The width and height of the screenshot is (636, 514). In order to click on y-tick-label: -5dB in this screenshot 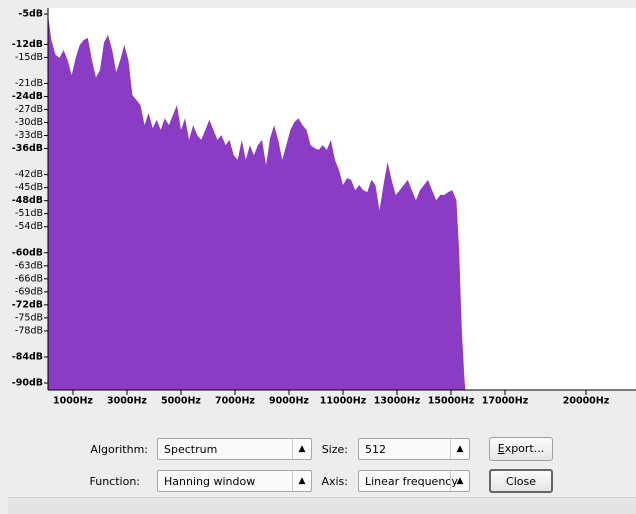, I will do `click(30, 14)`.